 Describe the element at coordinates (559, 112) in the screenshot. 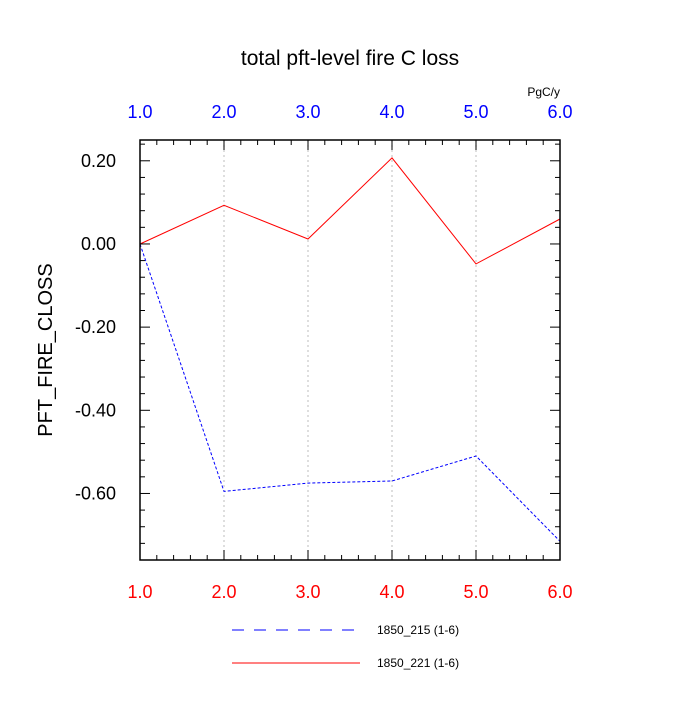

I see `x-tick-label-top: 6.0` at that location.